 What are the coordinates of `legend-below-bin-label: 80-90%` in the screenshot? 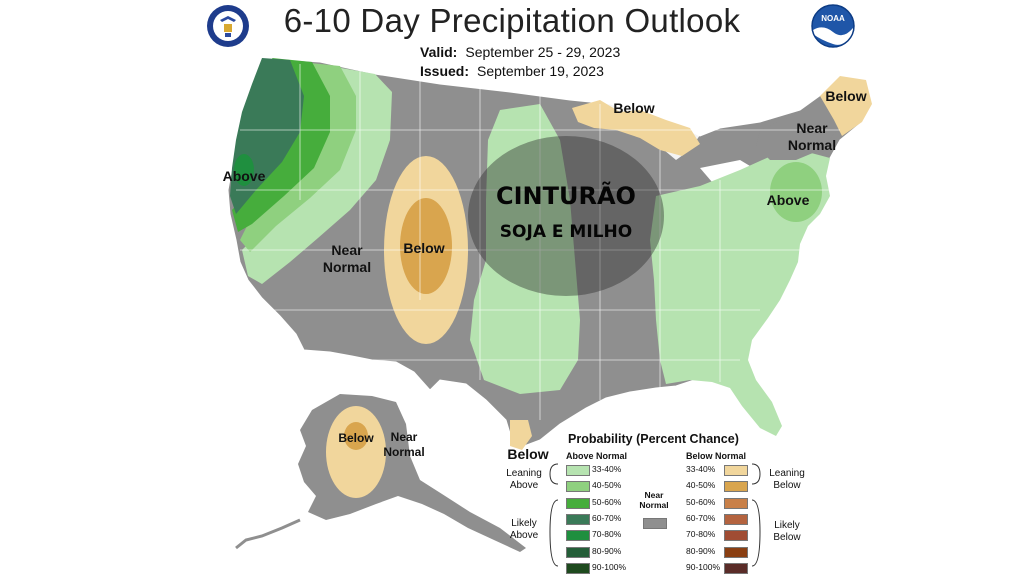 It's located at (701, 550).